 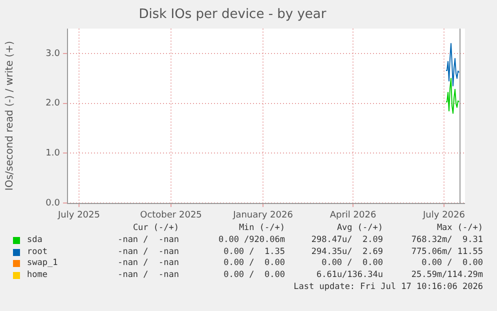 What do you see at coordinates (53, 103) in the screenshot?
I see `y-tick-label: 2.0` at bounding box center [53, 103].